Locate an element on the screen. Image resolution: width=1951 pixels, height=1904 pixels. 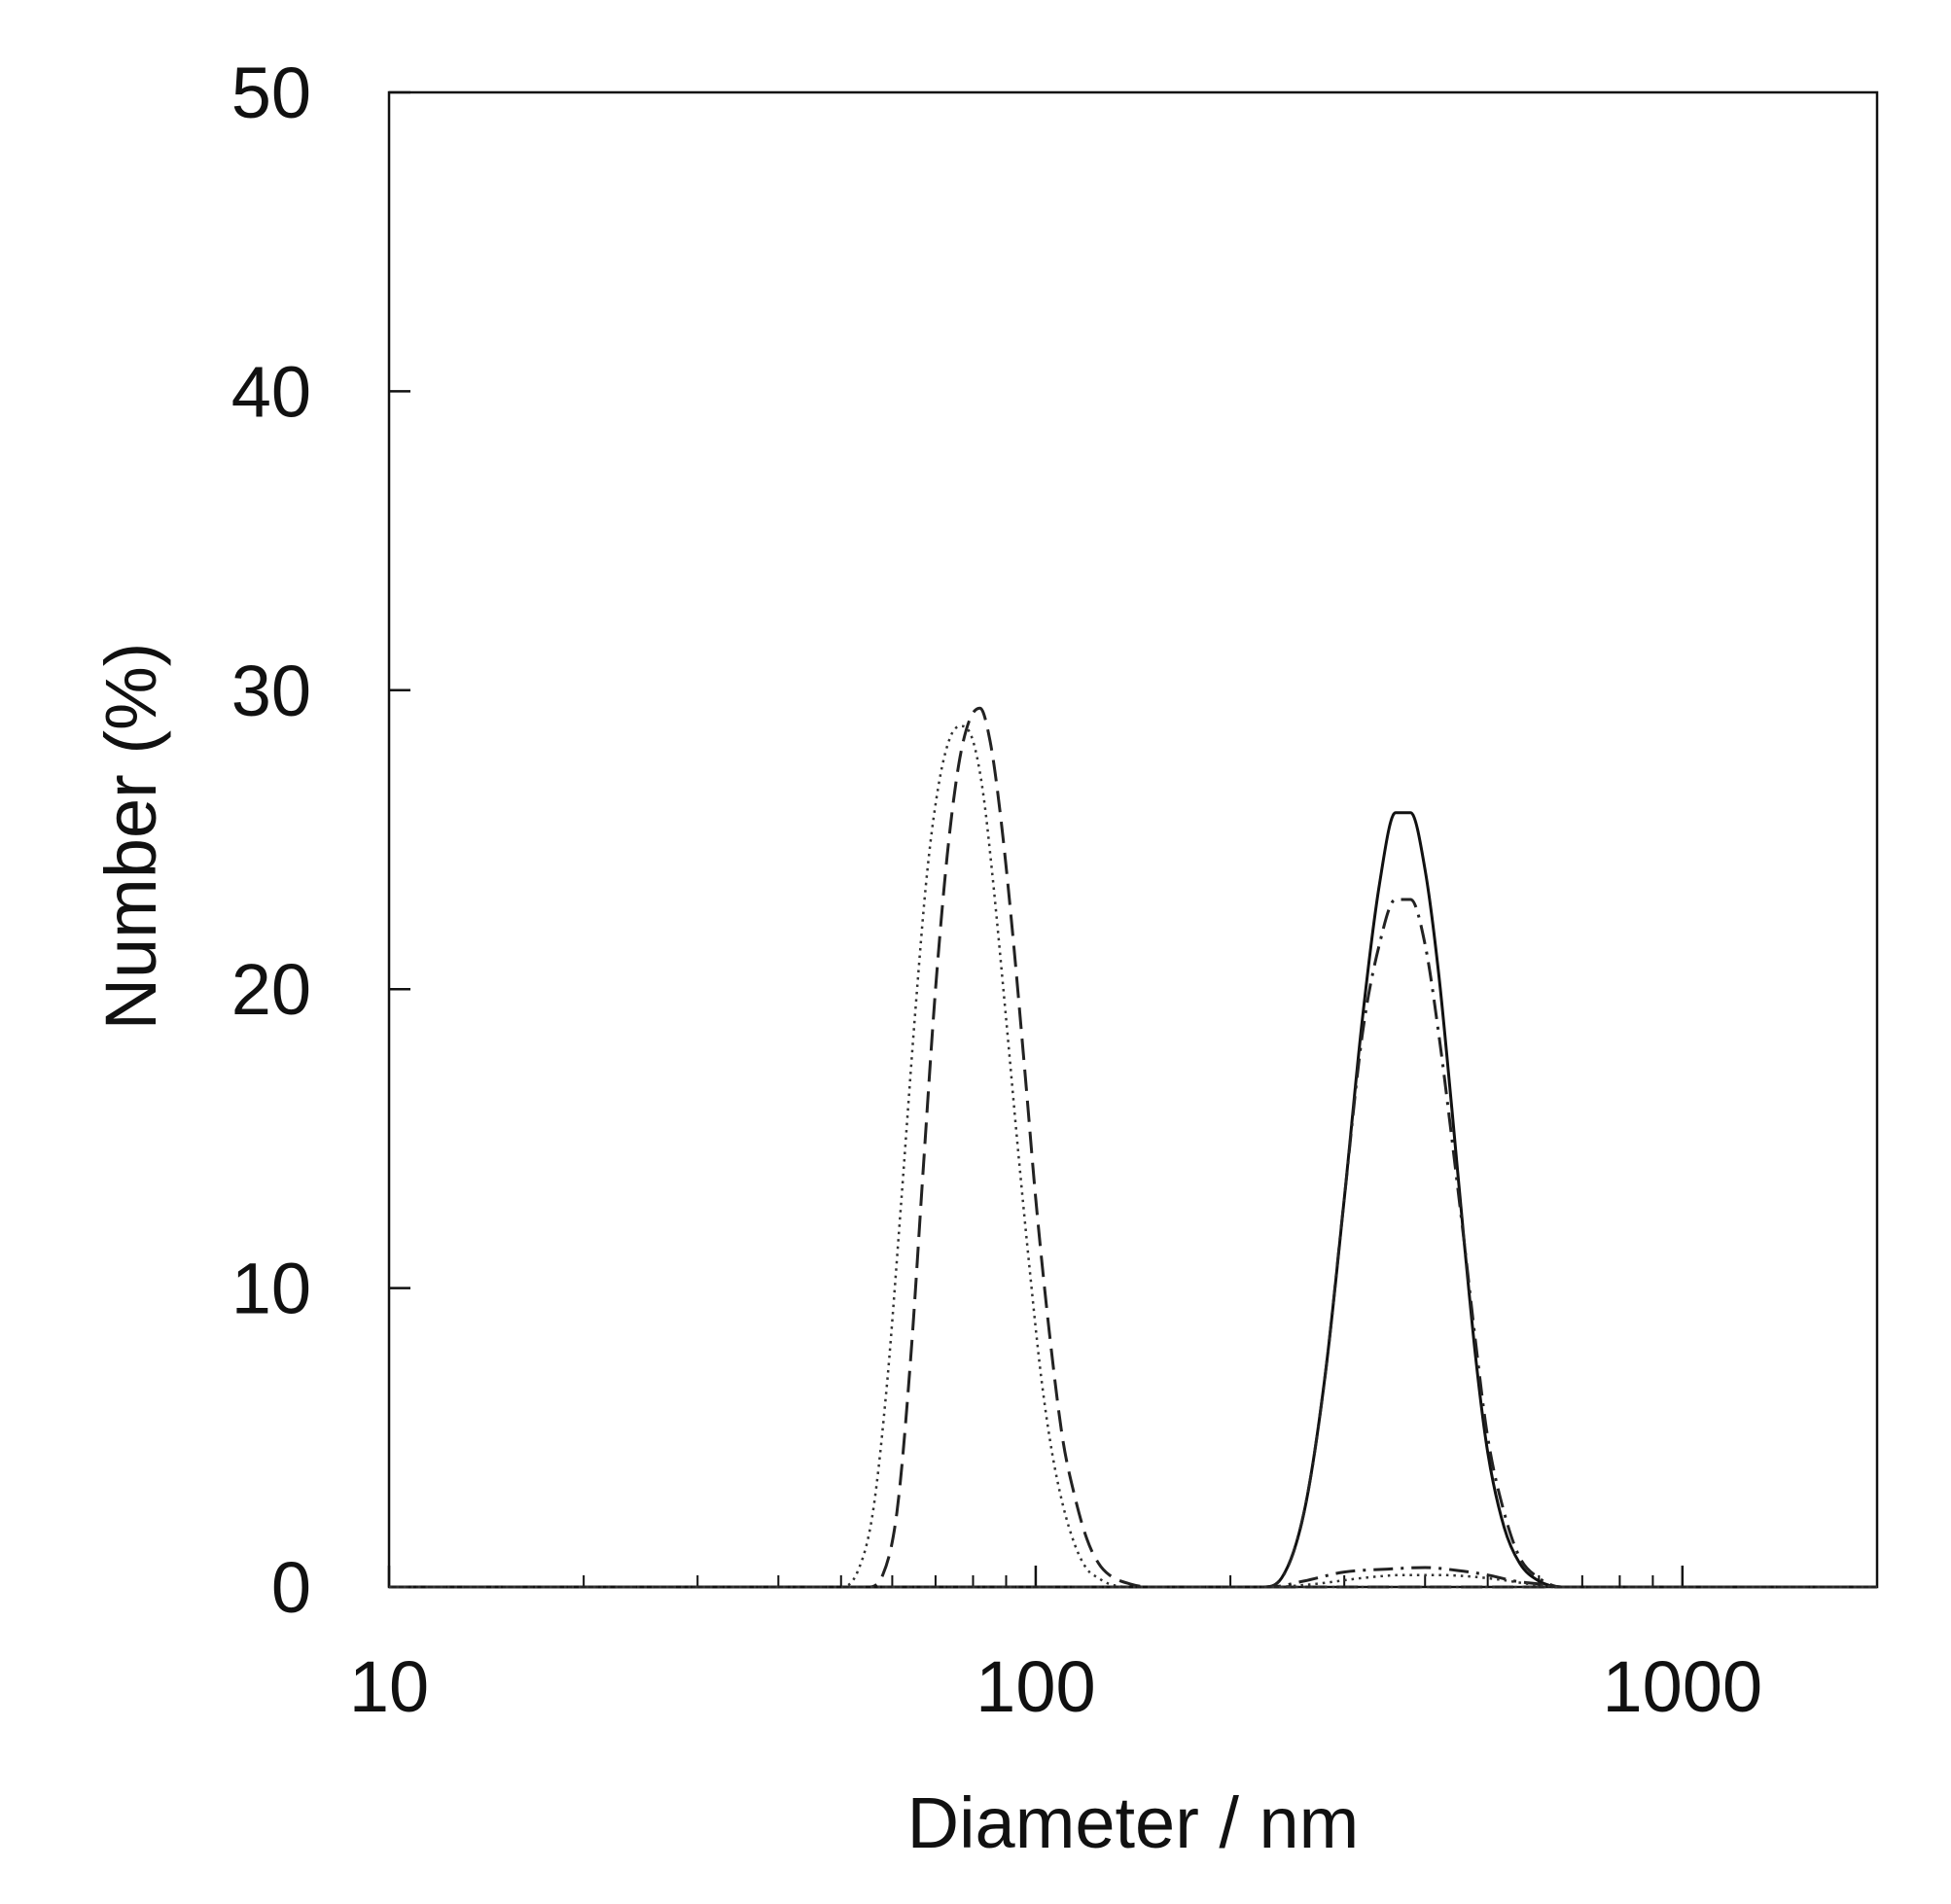
x-axis-minor-ticks is located at coordinates (1230, 1581).